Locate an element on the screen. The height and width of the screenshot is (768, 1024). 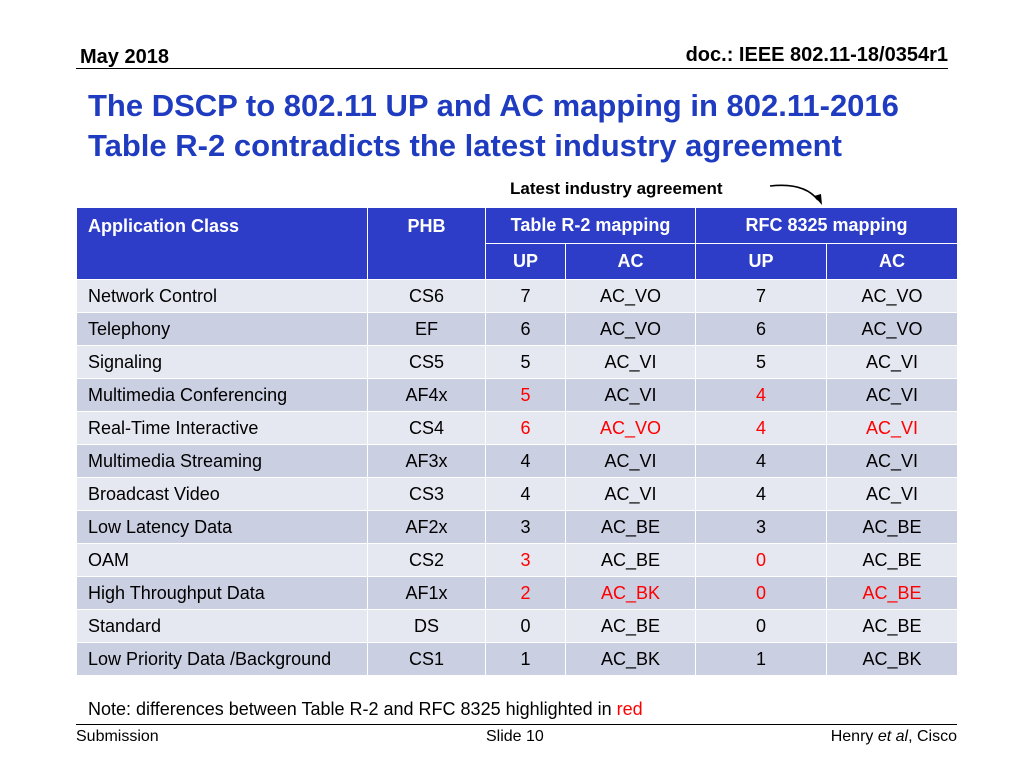
cell-application-class: Multimedia Conferencing is located at coordinates (222, 395).